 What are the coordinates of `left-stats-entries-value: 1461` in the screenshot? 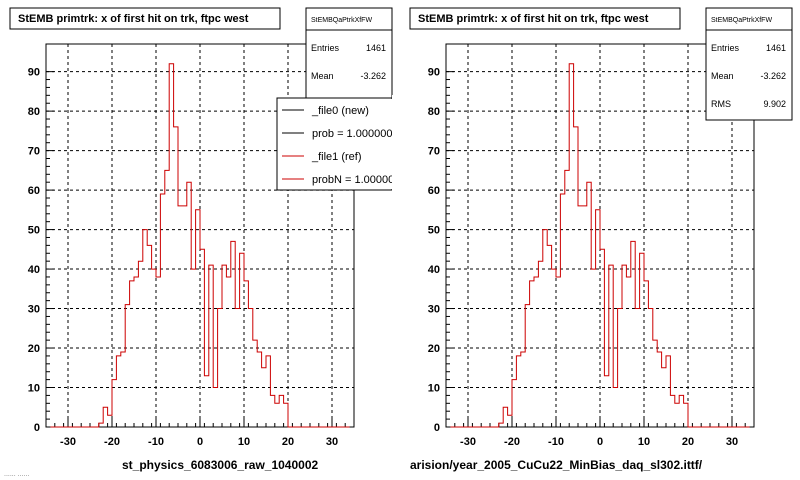 It's located at (376, 48).